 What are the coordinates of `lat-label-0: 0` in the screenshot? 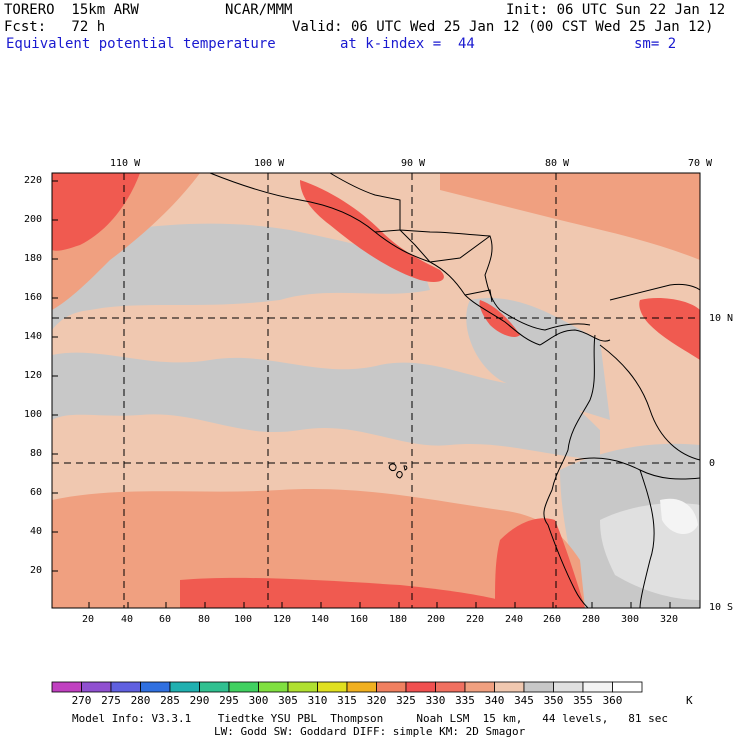 It's located at (712, 463).